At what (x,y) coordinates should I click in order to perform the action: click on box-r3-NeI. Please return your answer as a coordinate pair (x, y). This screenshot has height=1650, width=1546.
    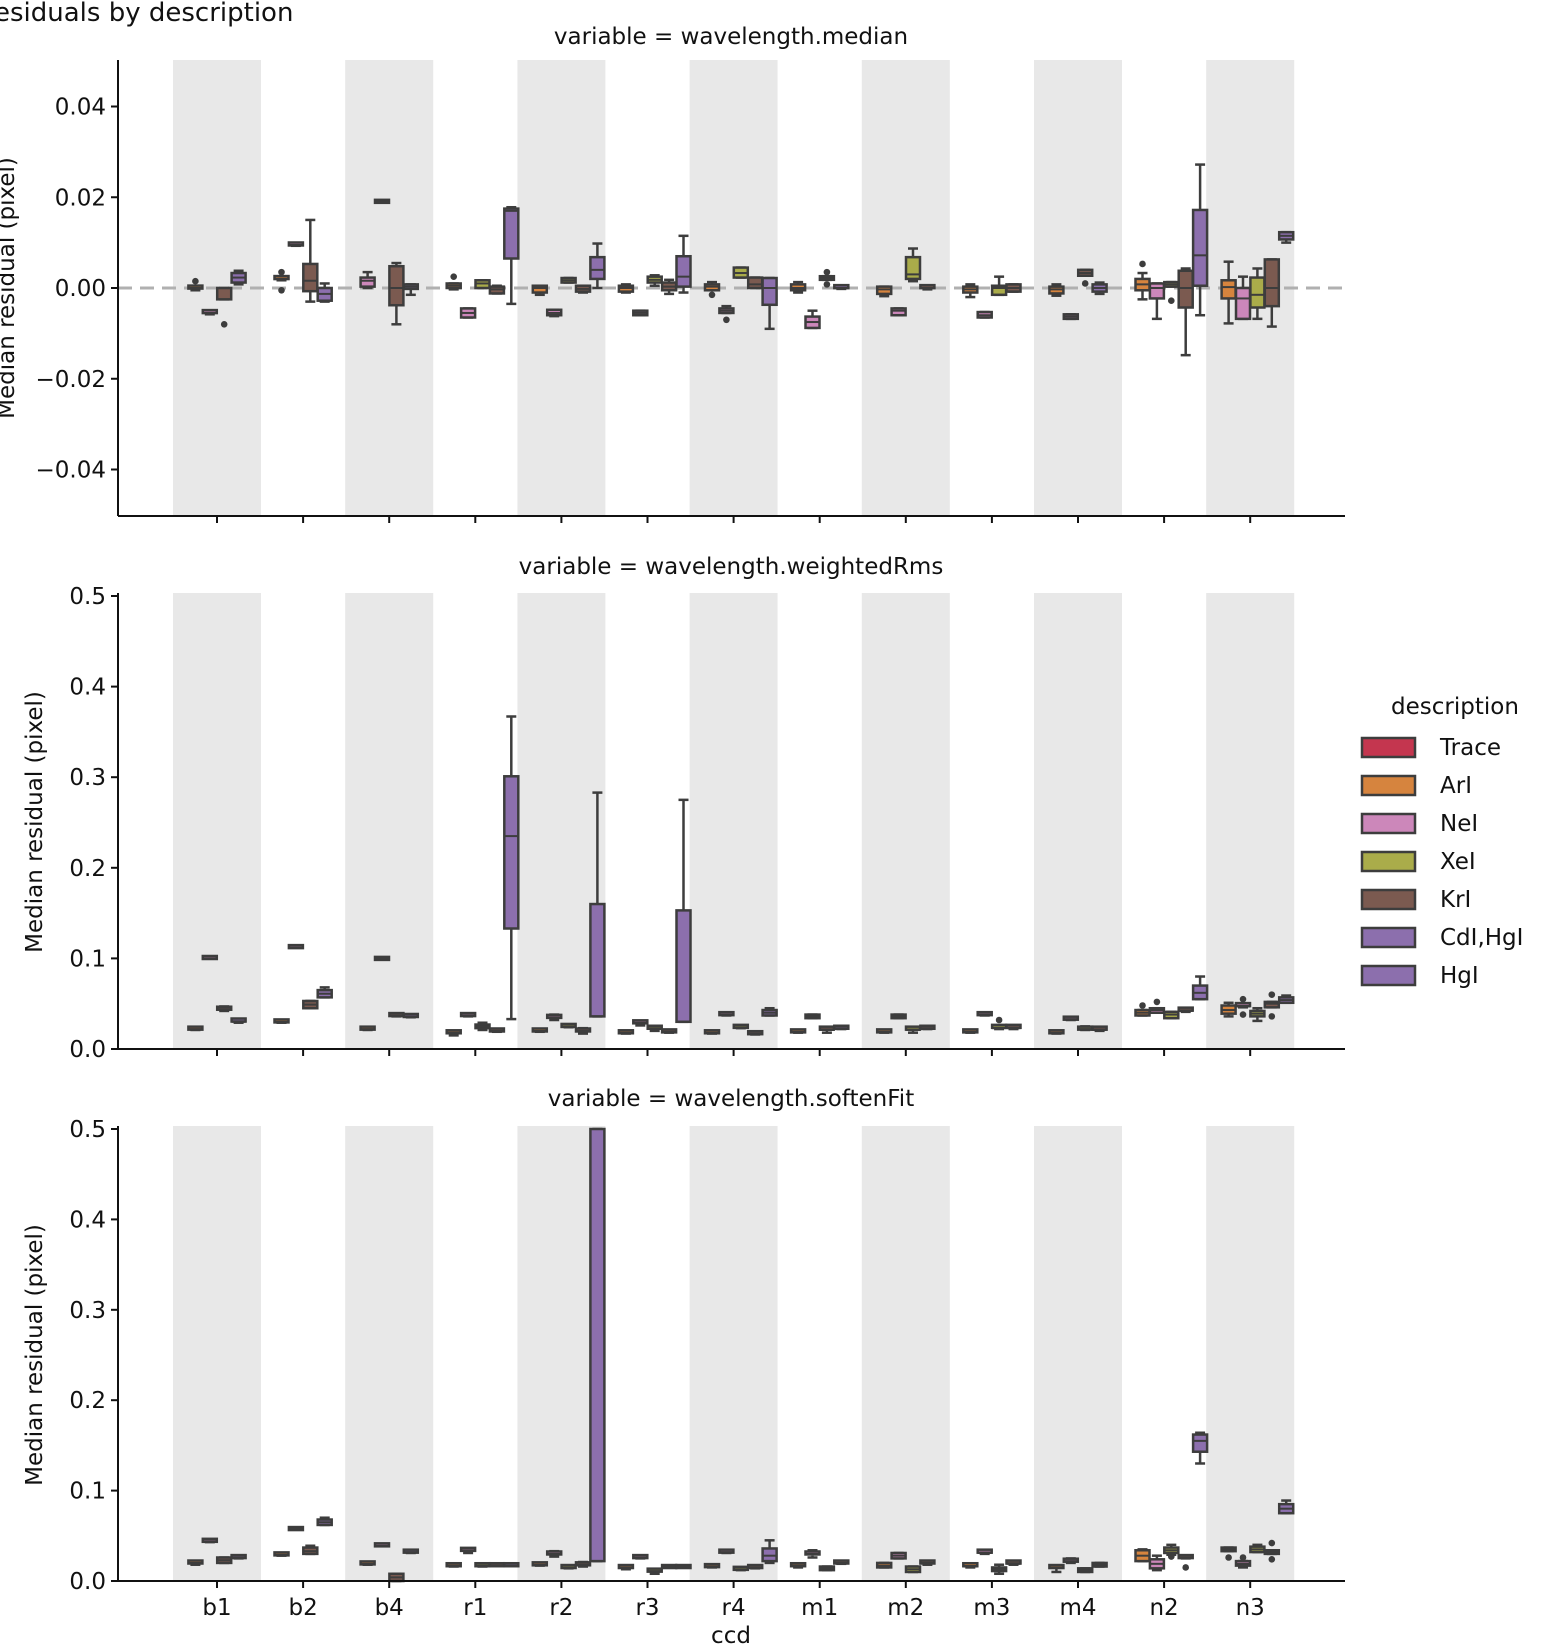
    Looking at the image, I should click on (640, 1023).